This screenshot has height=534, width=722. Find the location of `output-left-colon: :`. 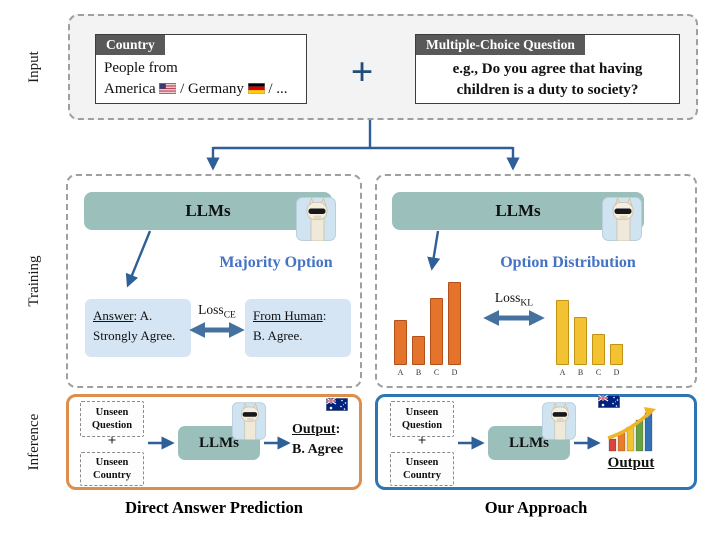

output-left-colon: : is located at coordinates (338, 429).